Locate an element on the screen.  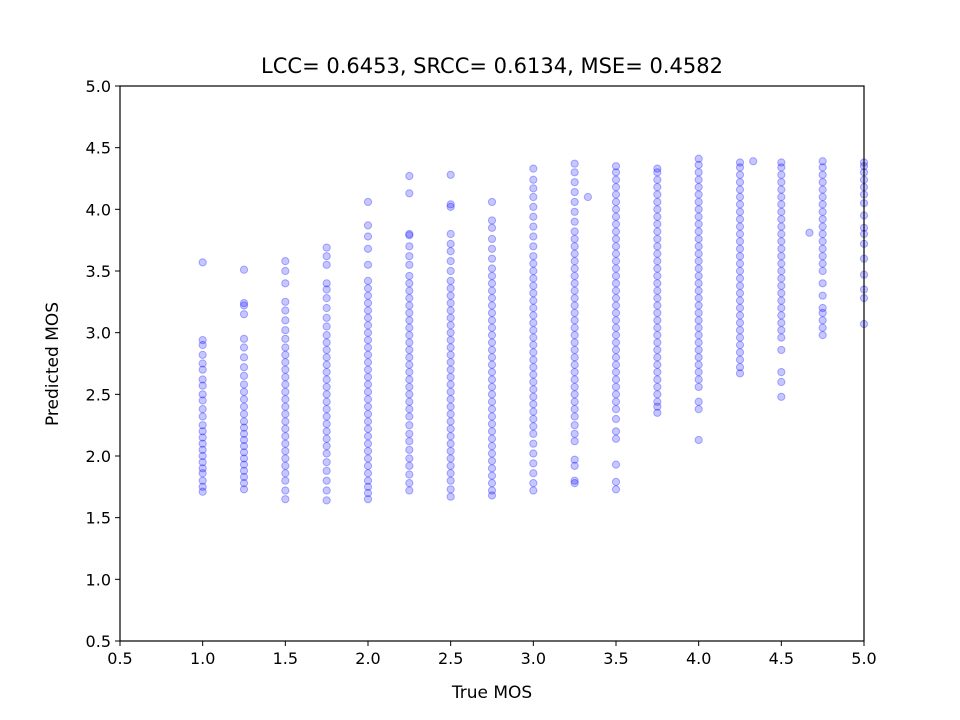
x-tick-label: 2.0 is located at coordinates (367, 658).